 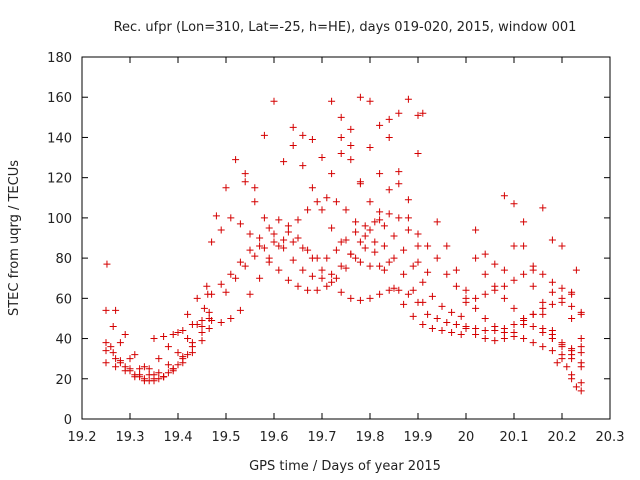 I want to click on y-tick-label: 140, so click(x=59, y=138).